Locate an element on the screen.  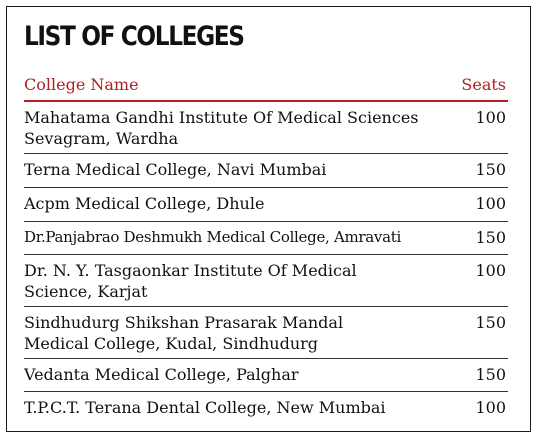
college-name-cell: Terna Medical College, Navi Mumbai is located at coordinates (175, 169).